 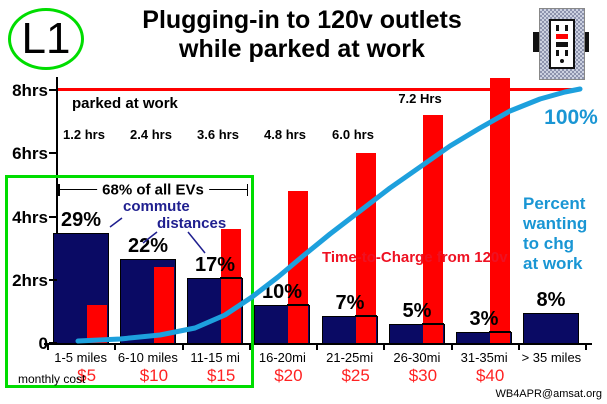 I want to click on y-axis, so click(x=57, y=210).